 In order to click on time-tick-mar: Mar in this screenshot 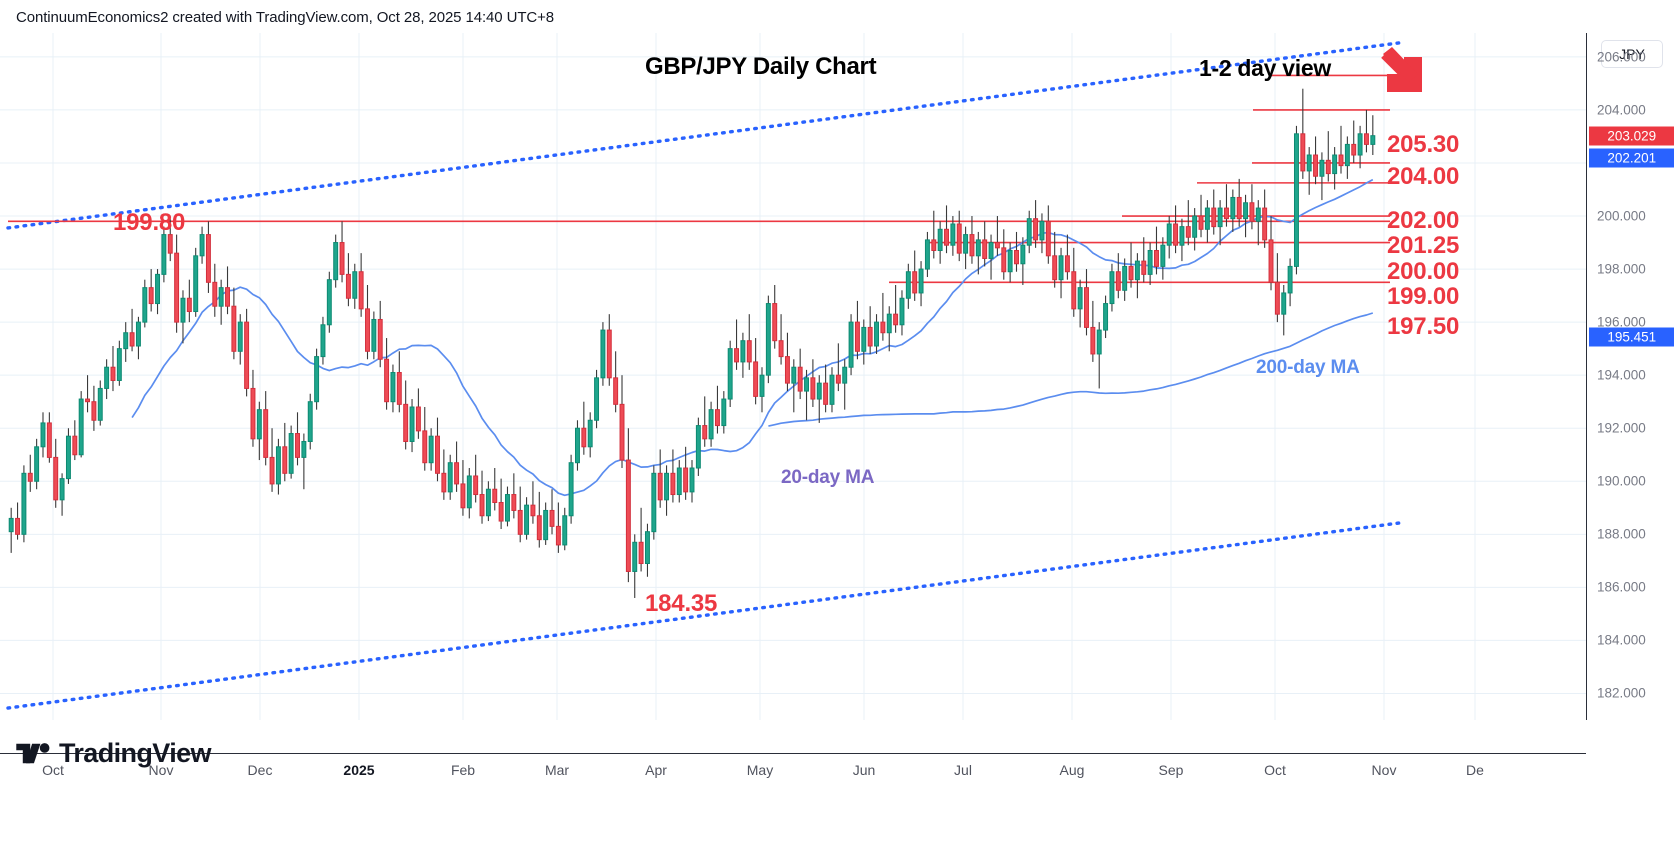, I will do `click(557, 770)`.